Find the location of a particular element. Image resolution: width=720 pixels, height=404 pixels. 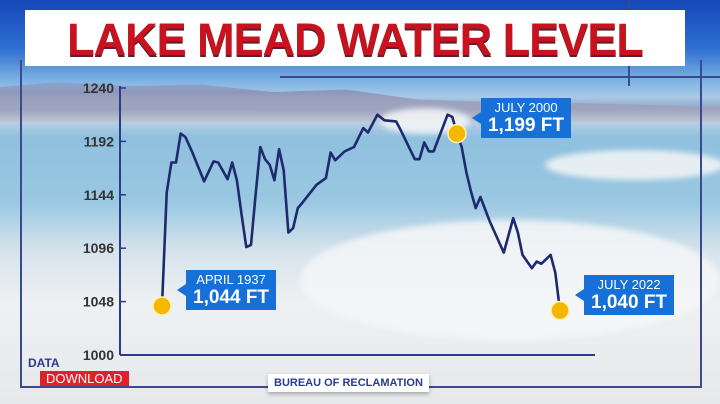

data-download-logo: DATA DOWNLOAD is located at coordinates (78, 372).